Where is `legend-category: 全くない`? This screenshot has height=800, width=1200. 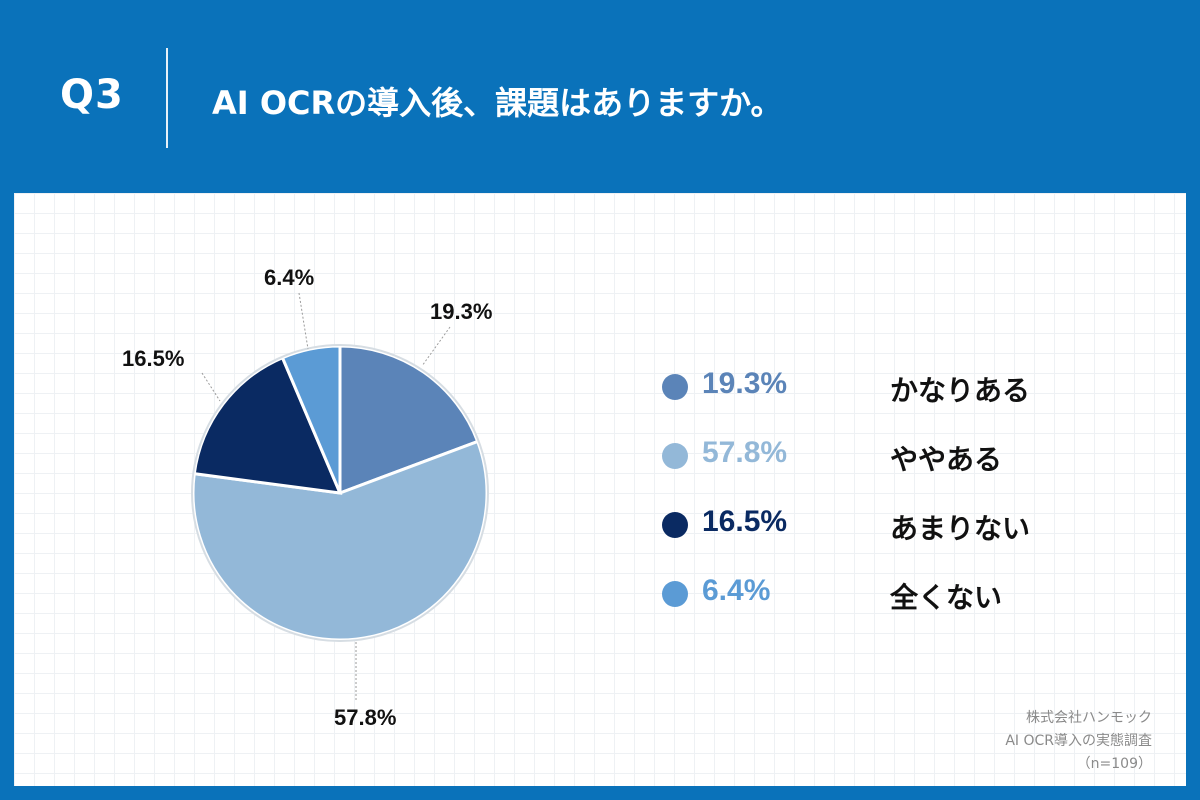 legend-category: 全くない is located at coordinates (946, 597).